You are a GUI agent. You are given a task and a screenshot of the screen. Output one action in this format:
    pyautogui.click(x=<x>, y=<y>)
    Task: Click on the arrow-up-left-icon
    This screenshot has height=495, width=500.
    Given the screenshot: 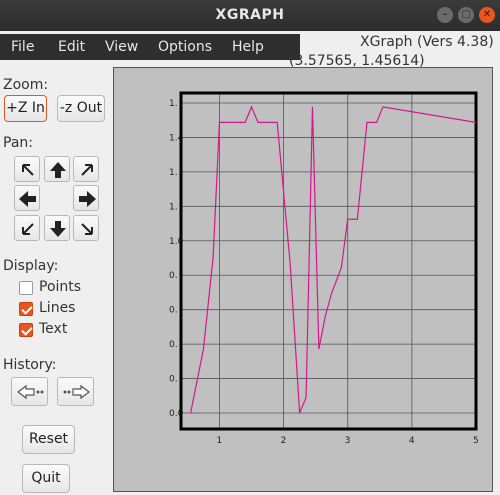 What is the action you would take?
    pyautogui.click(x=28, y=170)
    